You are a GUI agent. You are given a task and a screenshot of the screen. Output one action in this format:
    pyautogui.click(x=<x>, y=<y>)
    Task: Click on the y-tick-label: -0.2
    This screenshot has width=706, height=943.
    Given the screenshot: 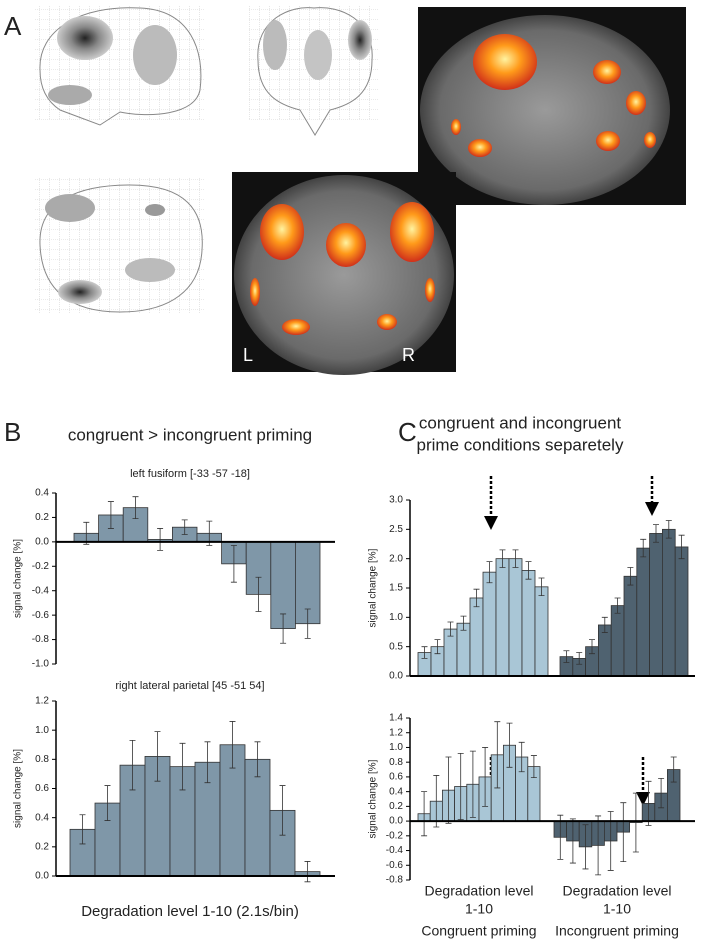 What is the action you would take?
    pyautogui.click(x=395, y=835)
    